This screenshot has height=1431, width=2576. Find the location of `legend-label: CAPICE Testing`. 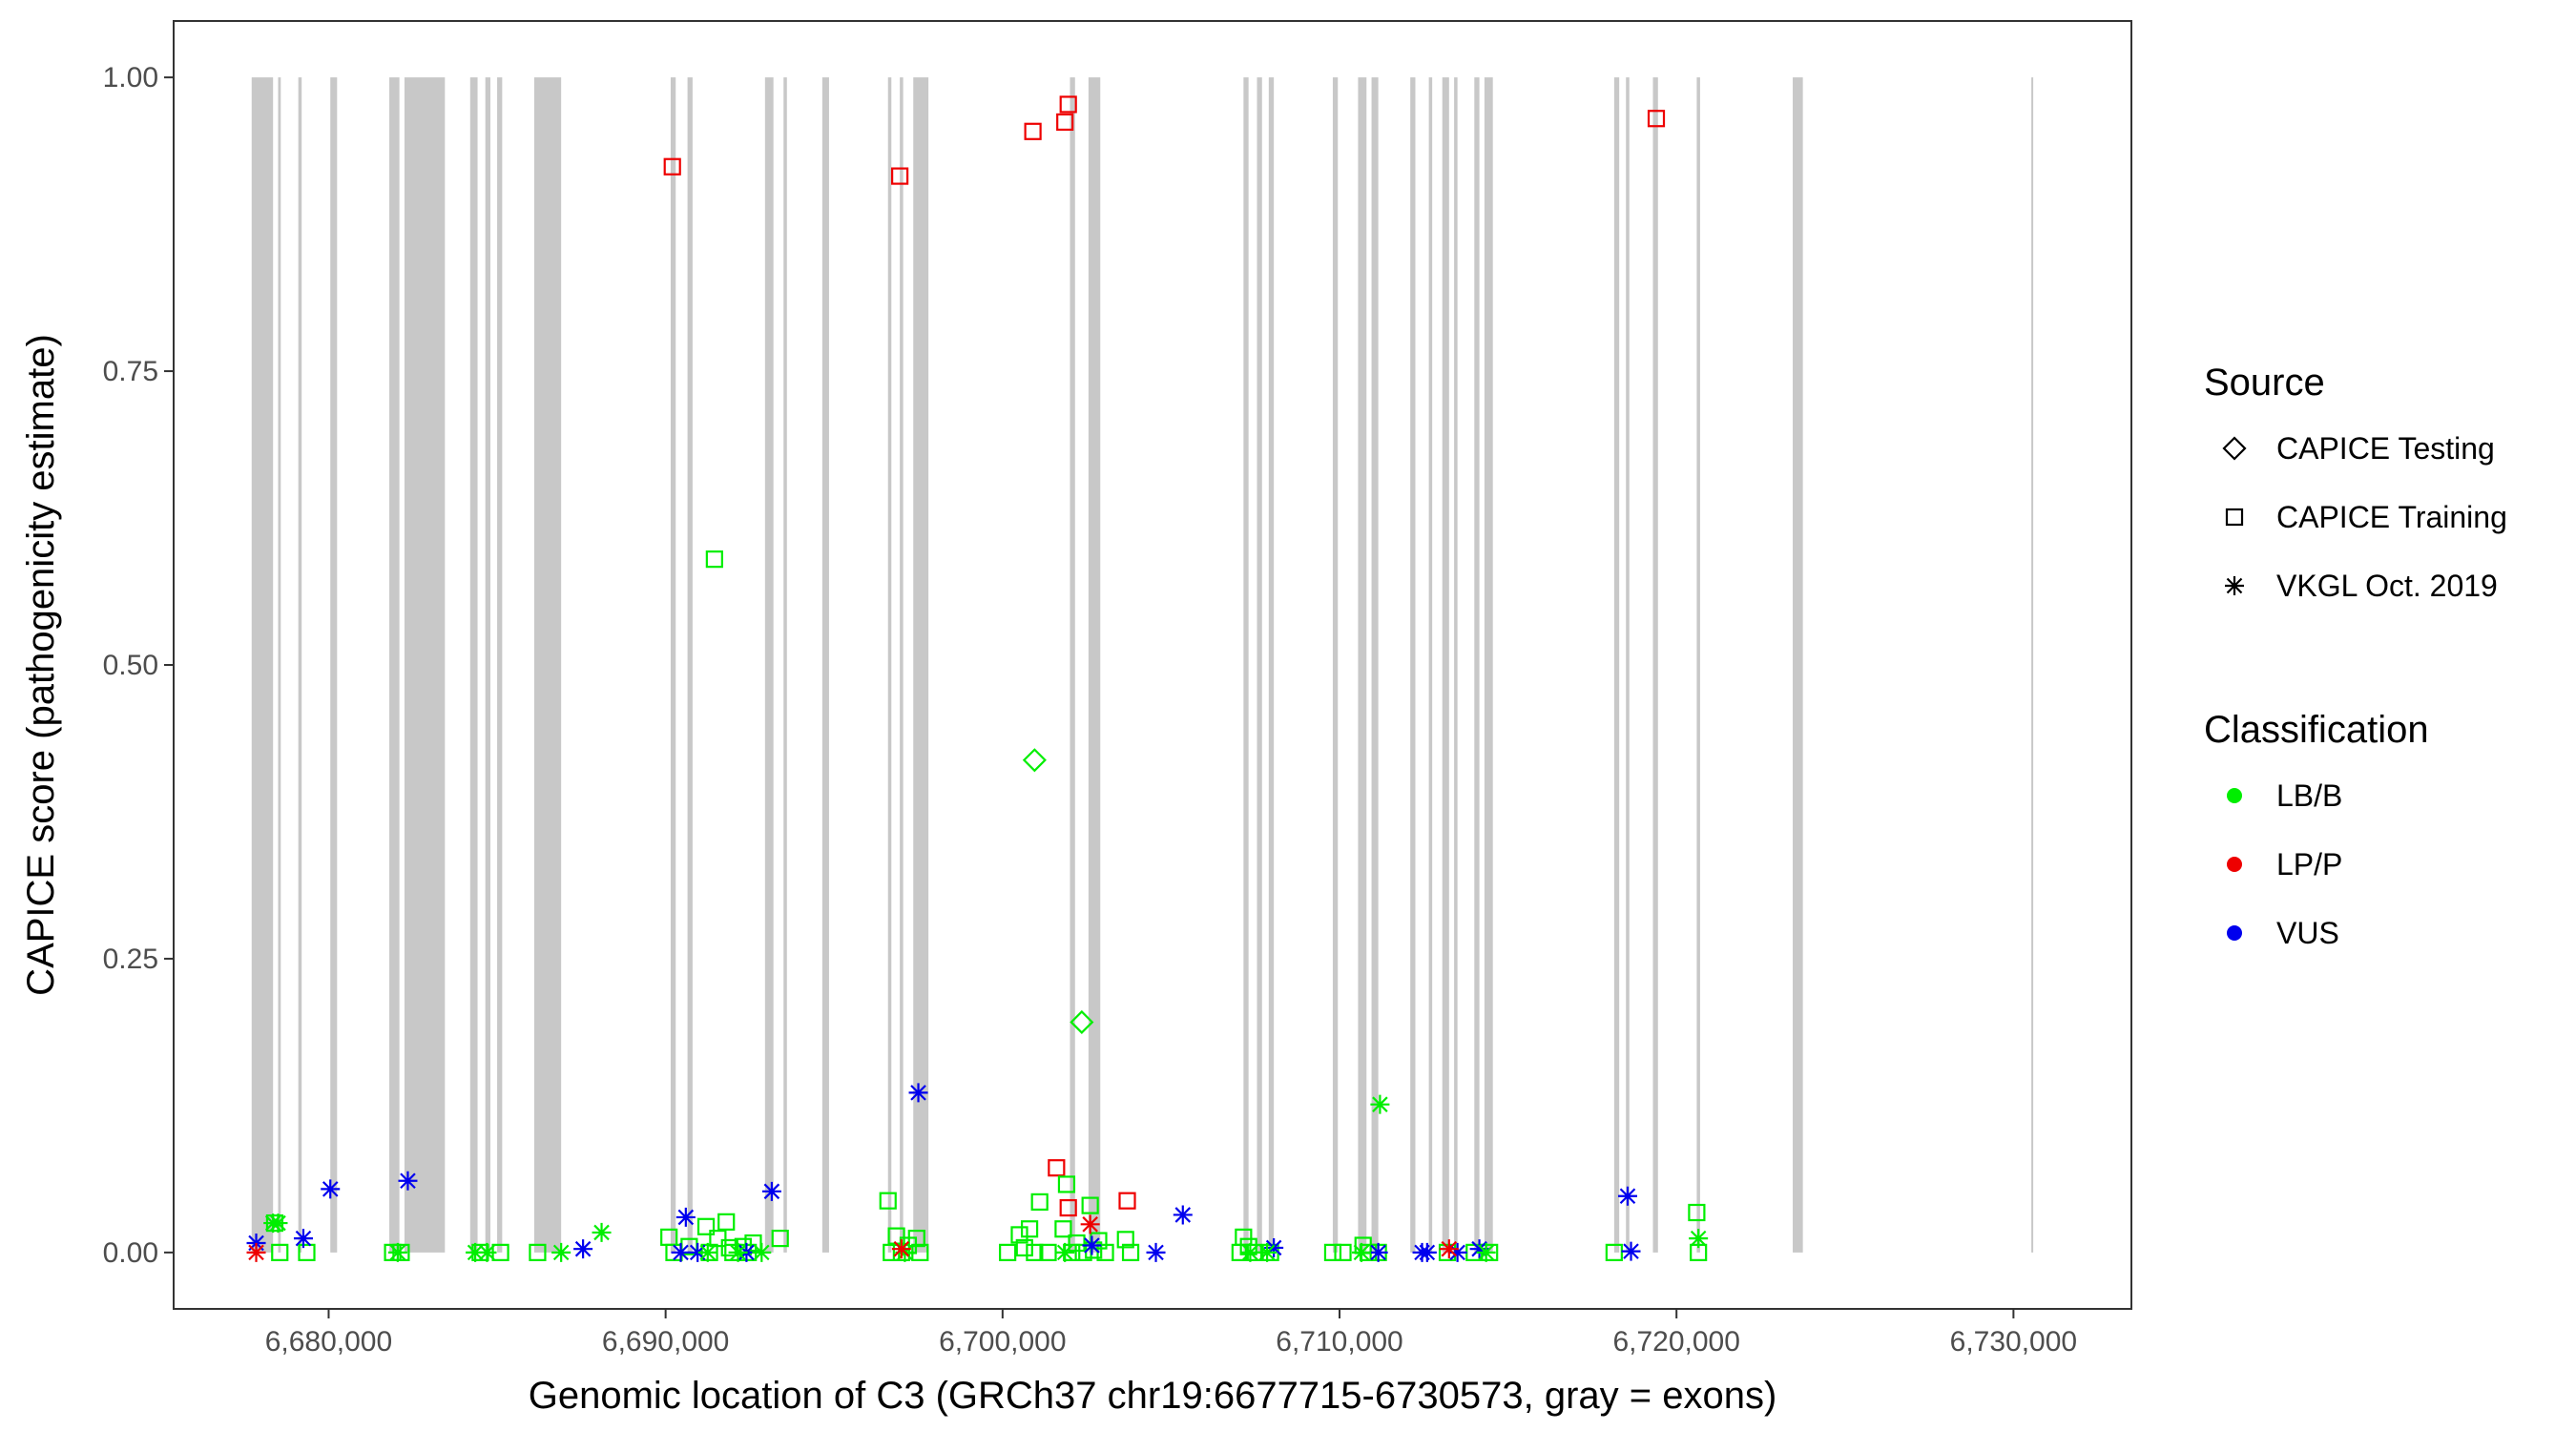

legend-label: CAPICE Testing is located at coordinates (2385, 448).